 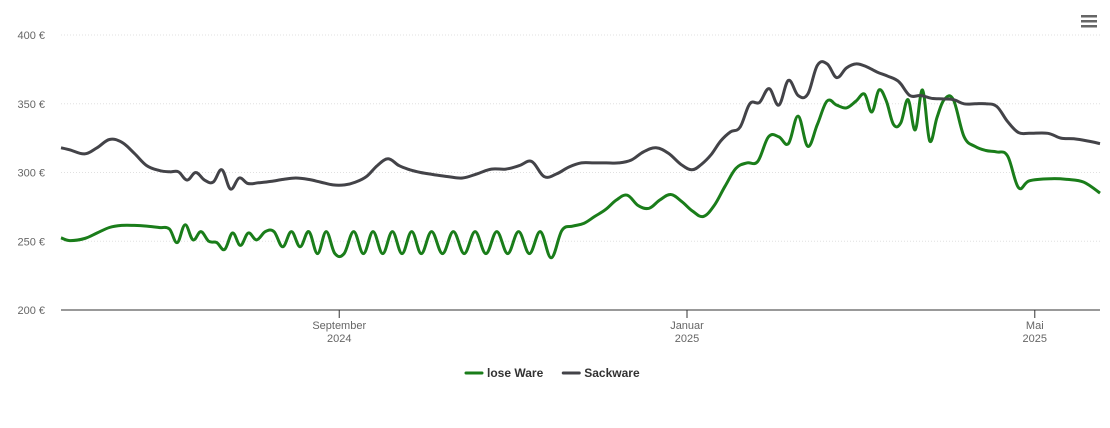 I want to click on x-tick-label: Januar 2025, so click(x=687, y=332).